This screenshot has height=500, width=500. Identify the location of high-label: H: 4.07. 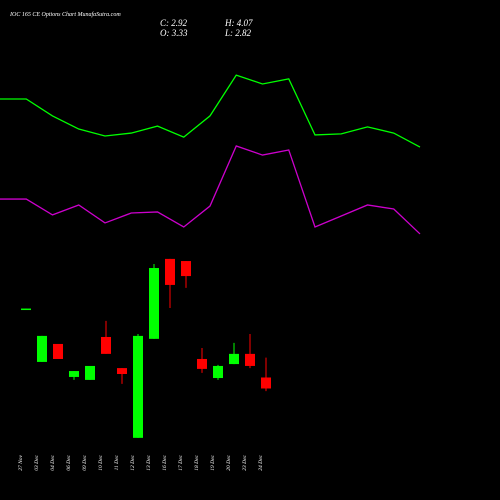
(238, 23).